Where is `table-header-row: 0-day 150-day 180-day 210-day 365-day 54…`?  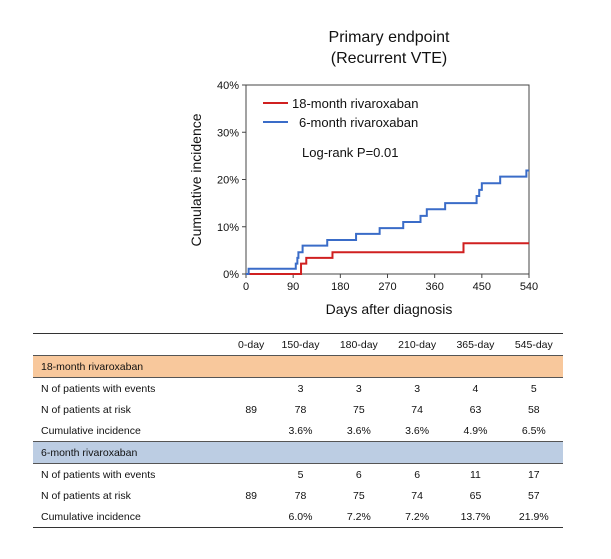
table-header-row: 0-day 150-day 180-day 210-day 365-day 54… is located at coordinates (298, 344).